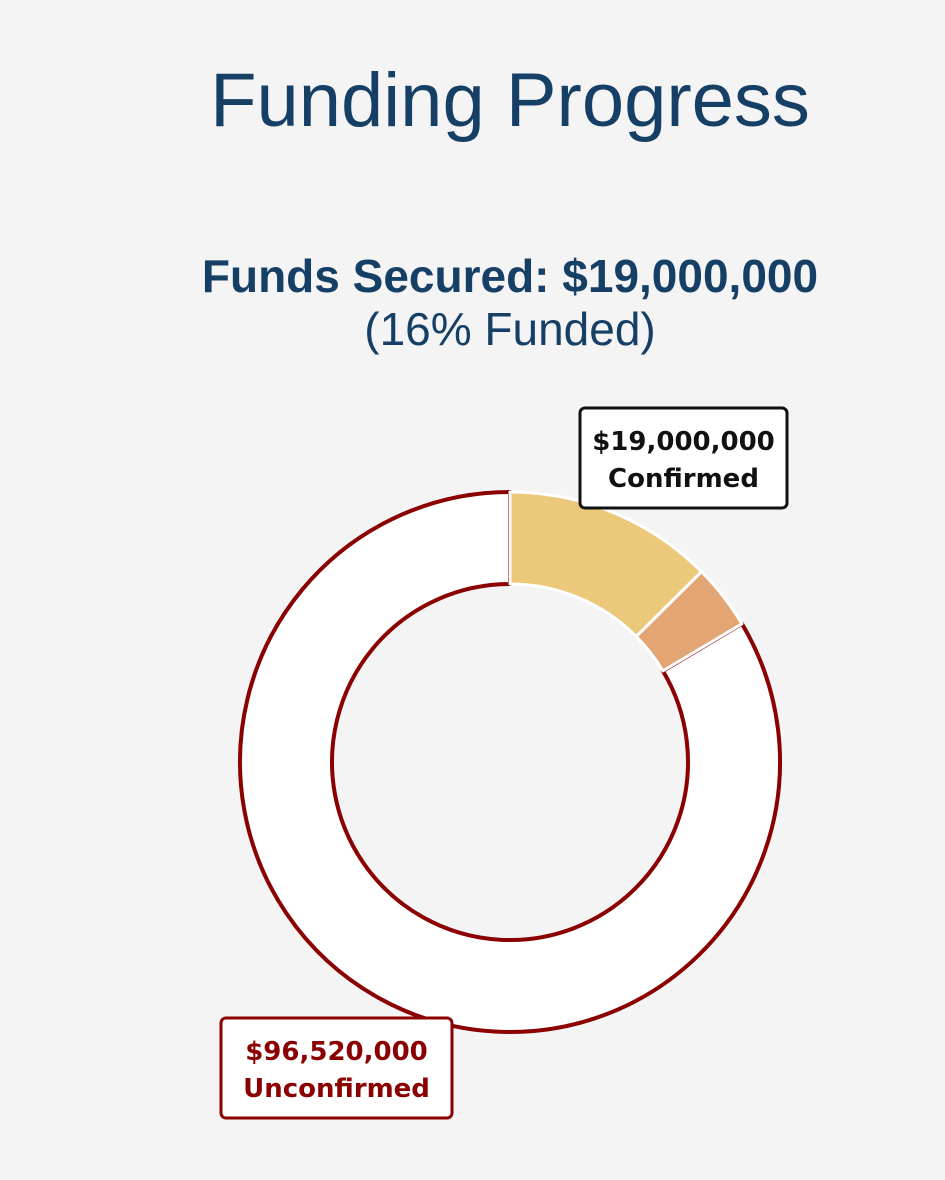  What do you see at coordinates (510, 329) in the screenshot?
I see `funded-note: (16% Funded)` at bounding box center [510, 329].